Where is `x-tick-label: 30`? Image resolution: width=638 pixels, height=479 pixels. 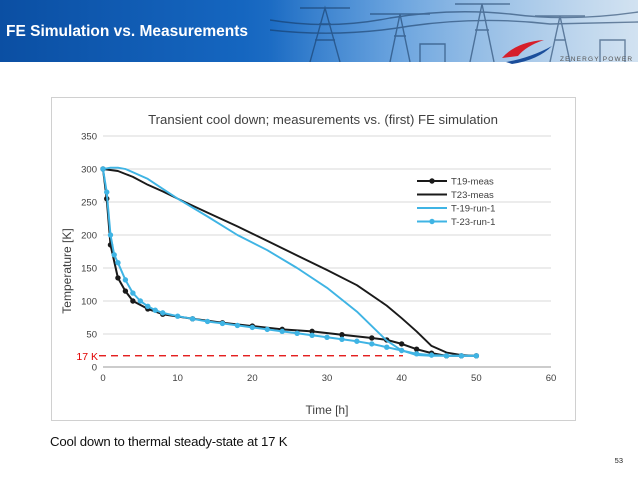
x-tick-label: 30 is located at coordinates (327, 378).